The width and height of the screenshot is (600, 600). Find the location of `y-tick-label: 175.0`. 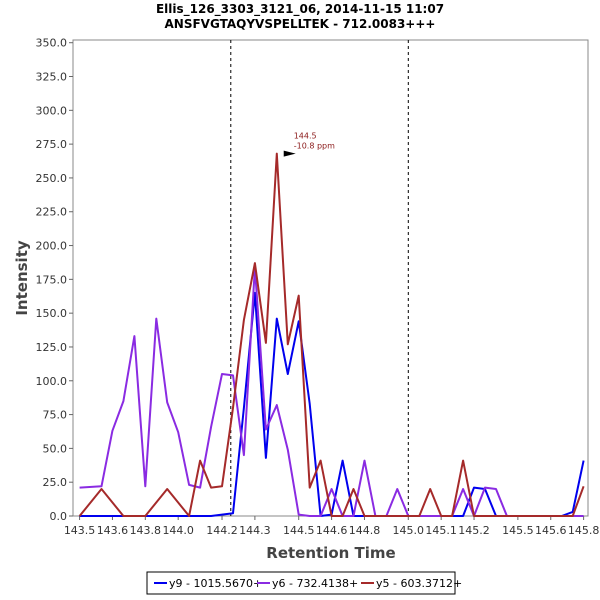

y-tick-label: 175.0 is located at coordinates (52, 279).